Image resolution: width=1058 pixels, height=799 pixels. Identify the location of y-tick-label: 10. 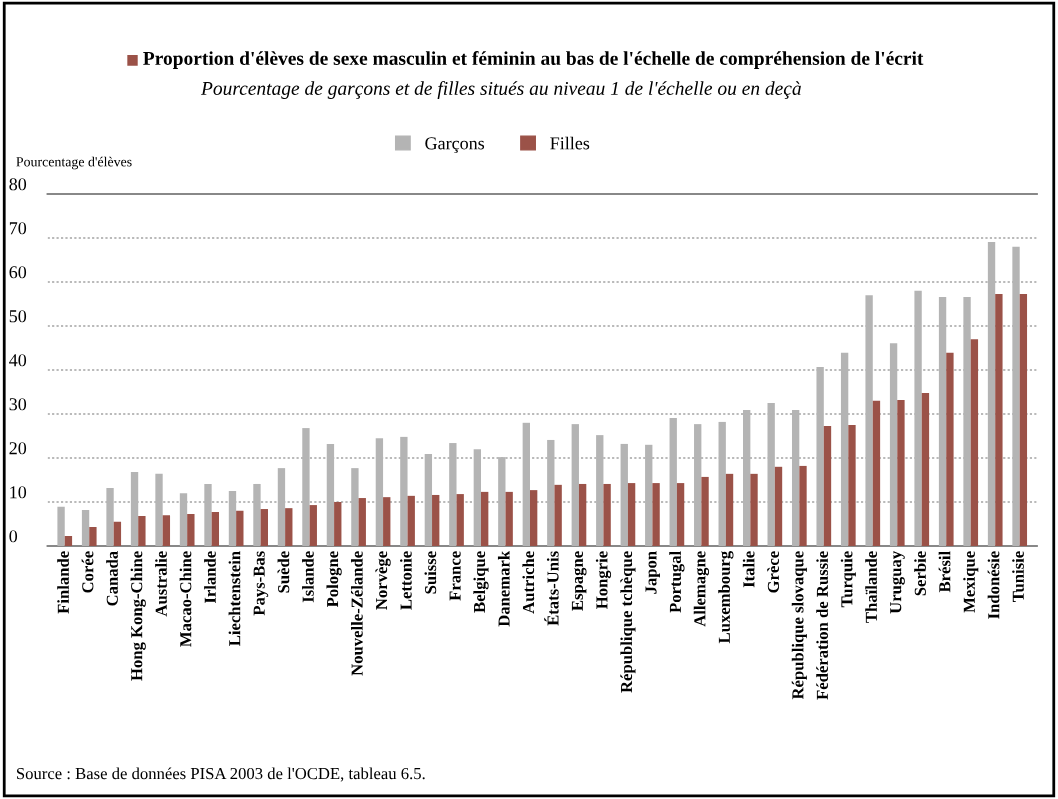
(18, 492).